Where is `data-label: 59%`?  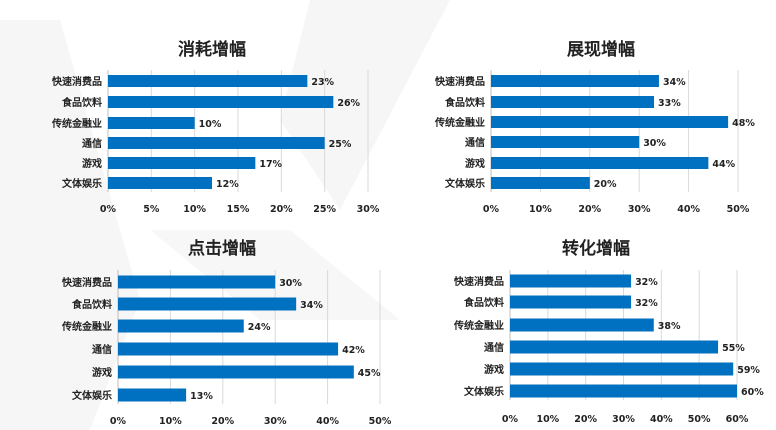
data-label: 59% is located at coordinates (748, 370).